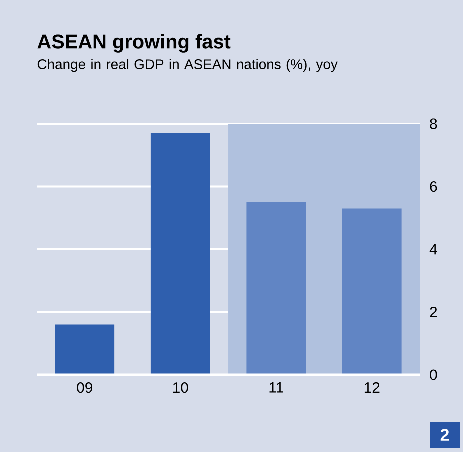 This screenshot has height=452, width=463. I want to click on x-tick-label: 11, so click(277, 387).